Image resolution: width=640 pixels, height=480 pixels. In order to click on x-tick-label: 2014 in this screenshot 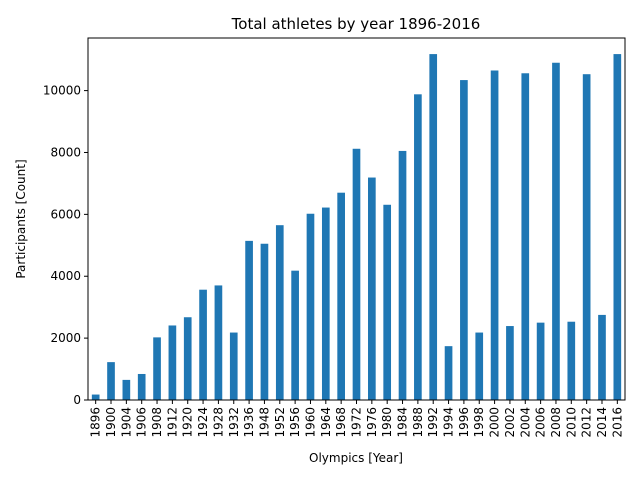, I will do `click(602, 422)`.